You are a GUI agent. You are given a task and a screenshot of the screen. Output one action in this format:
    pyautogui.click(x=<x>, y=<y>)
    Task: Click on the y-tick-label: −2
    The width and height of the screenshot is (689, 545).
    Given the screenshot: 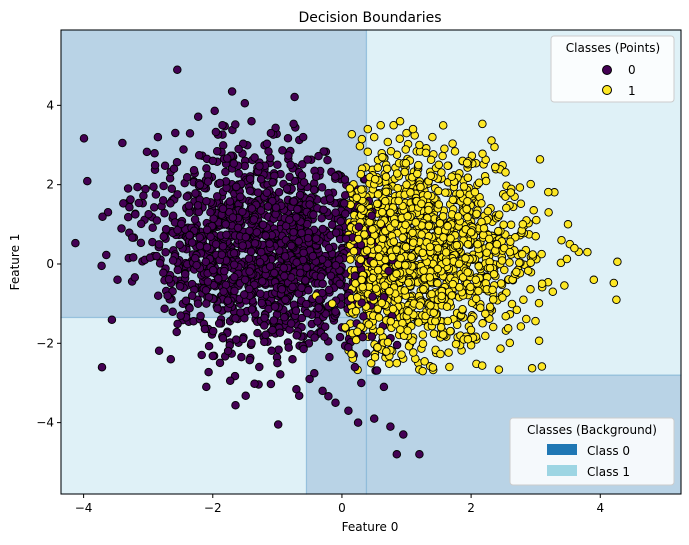 What is the action you would take?
    pyautogui.click(x=45, y=343)
    